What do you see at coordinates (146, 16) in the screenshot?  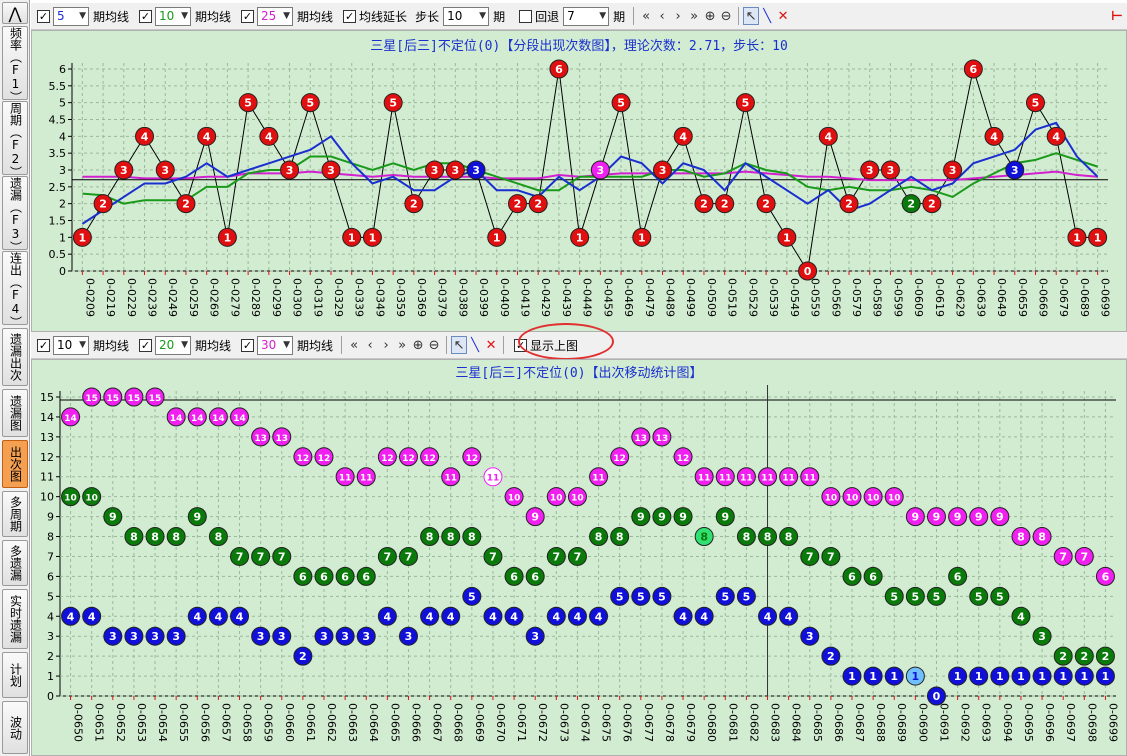 I see `ma2-checkbox: ✓` at bounding box center [146, 16].